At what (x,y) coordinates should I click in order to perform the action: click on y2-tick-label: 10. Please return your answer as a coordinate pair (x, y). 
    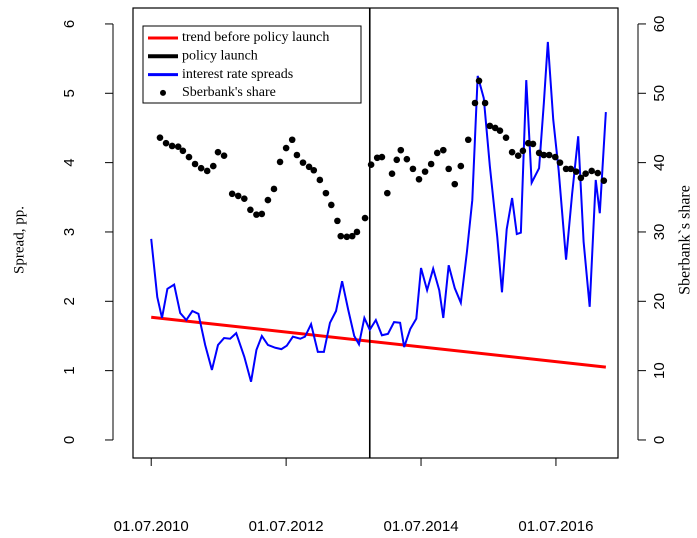
    Looking at the image, I should click on (659, 370).